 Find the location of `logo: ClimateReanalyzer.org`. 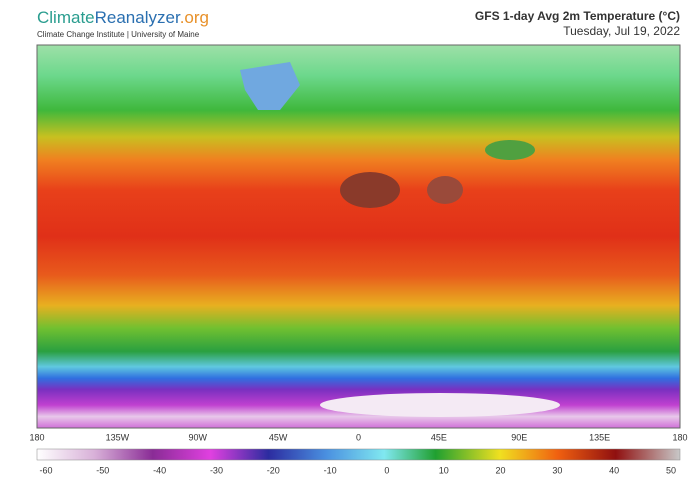

logo: ClimateReanalyzer.org is located at coordinates (123, 17).